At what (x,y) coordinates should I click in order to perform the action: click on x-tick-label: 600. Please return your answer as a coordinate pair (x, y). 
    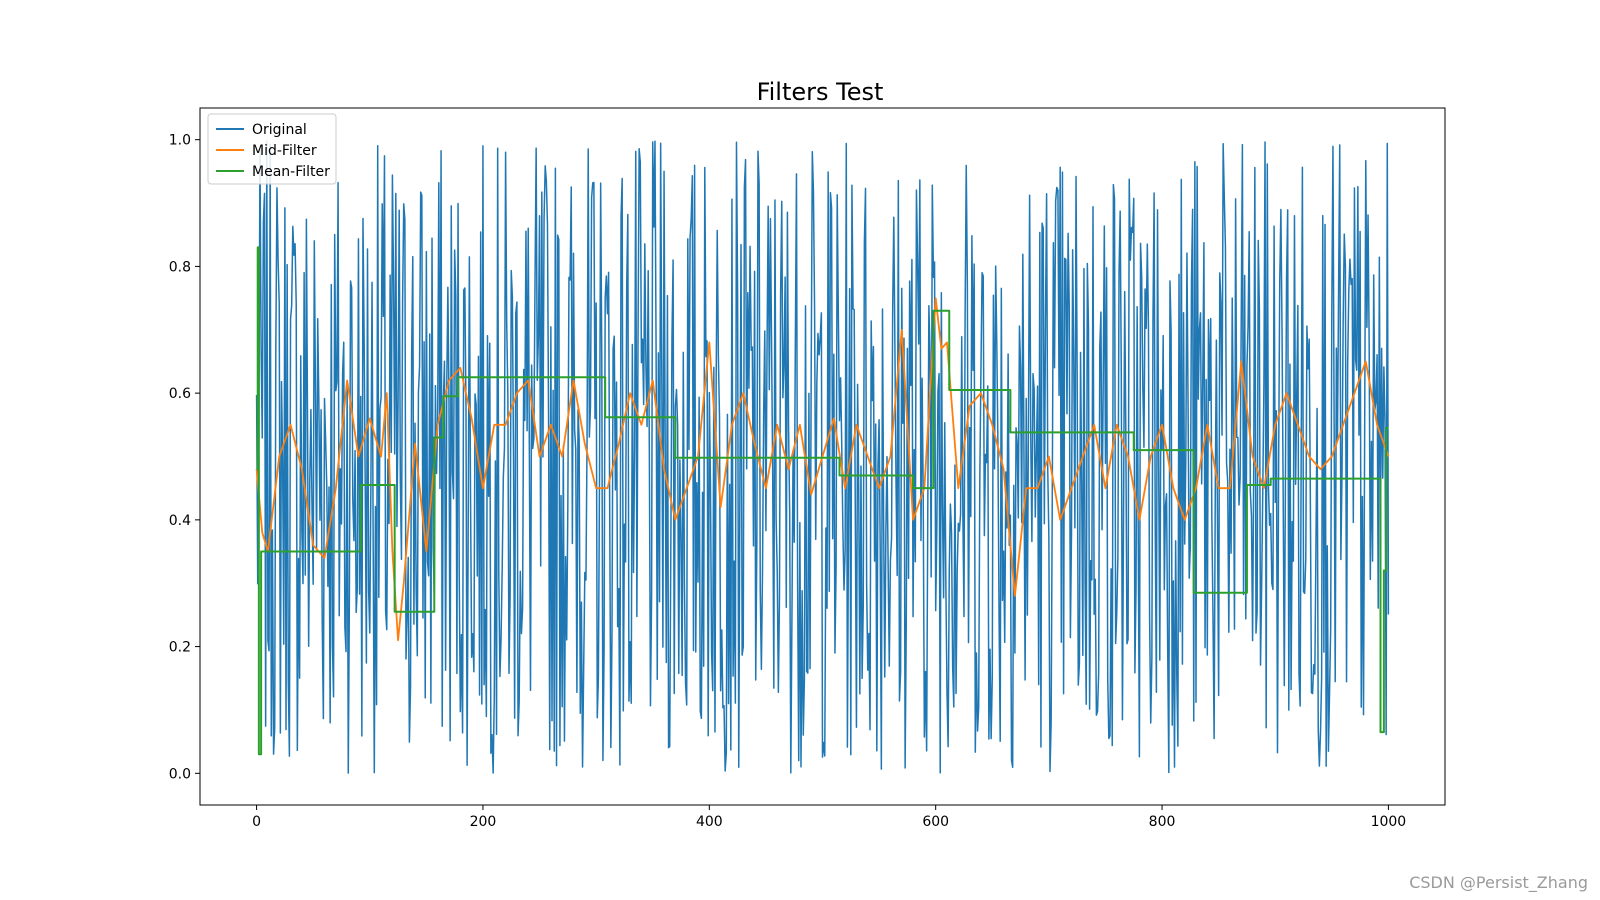
    Looking at the image, I should click on (935, 822).